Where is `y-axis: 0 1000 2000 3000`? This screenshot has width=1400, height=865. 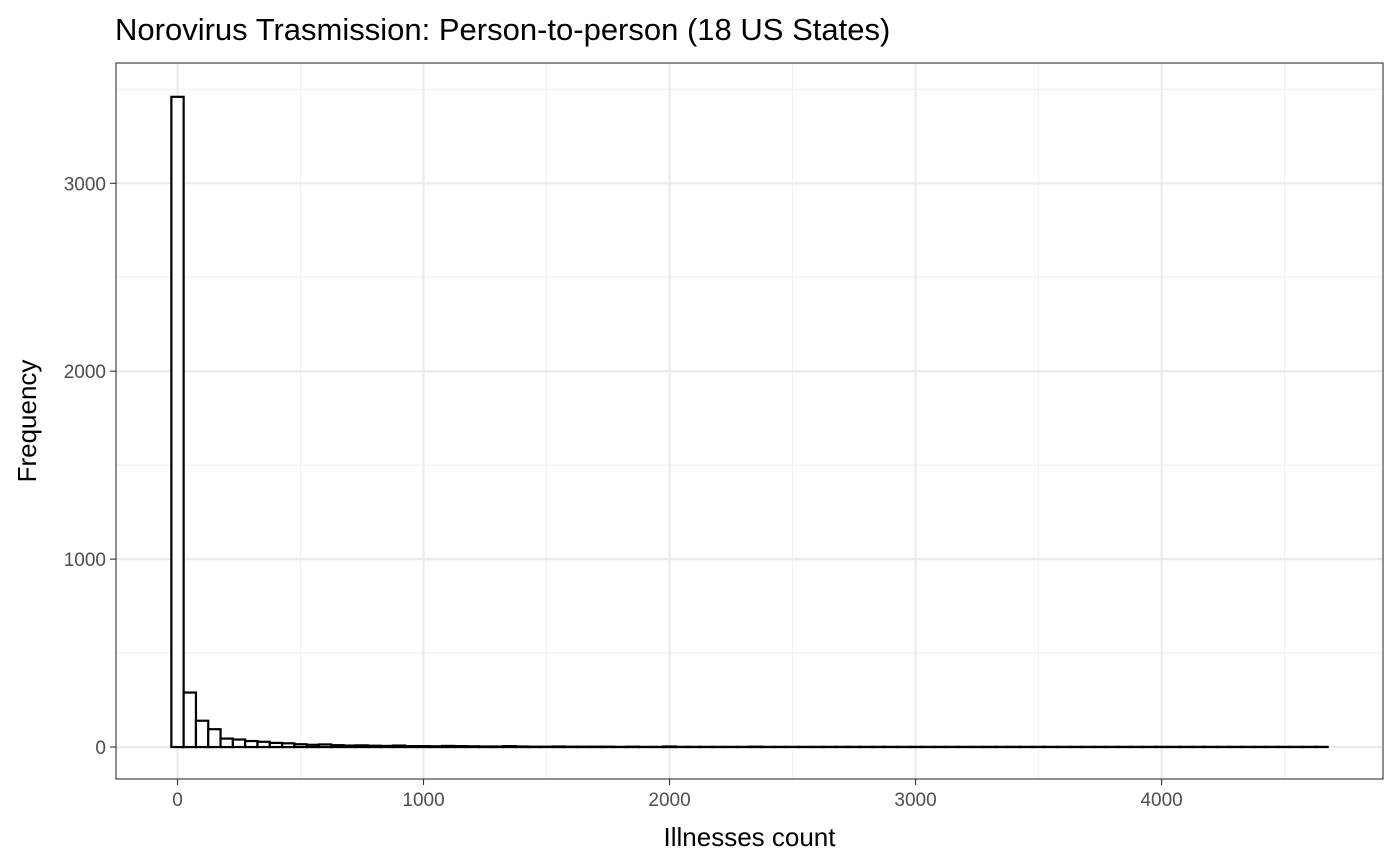
y-axis: 0 1000 2000 3000 is located at coordinates (90, 466).